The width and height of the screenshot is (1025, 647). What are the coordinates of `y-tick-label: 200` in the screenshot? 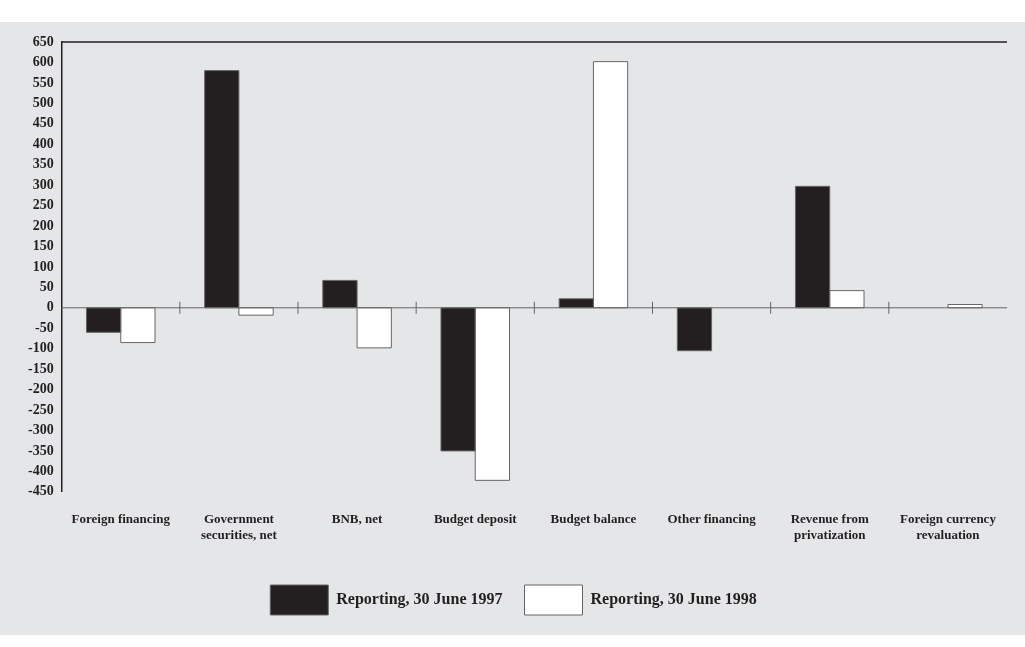 It's located at (43, 225).